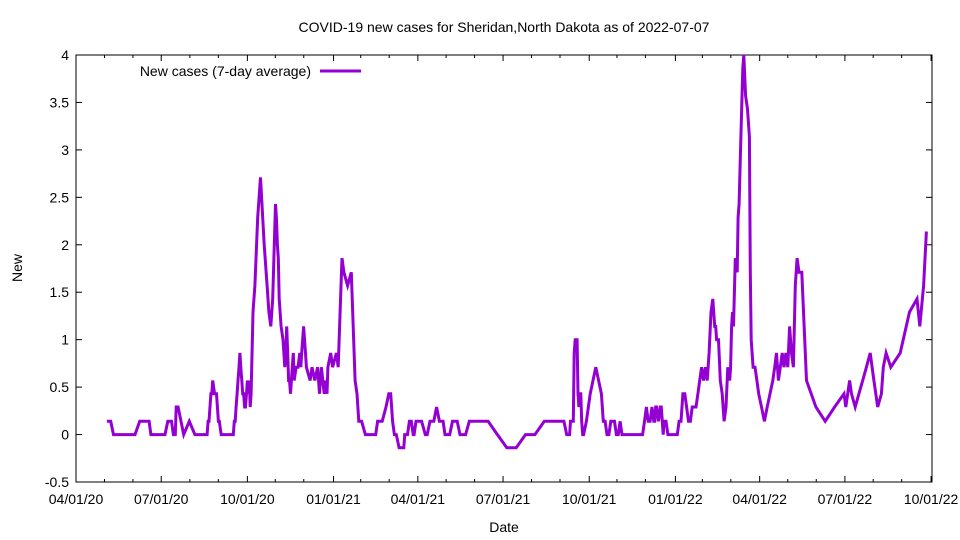 This screenshot has height=540, width=960. What do you see at coordinates (225, 71) in the screenshot?
I see `legend-label: New cases (7-day average)` at bounding box center [225, 71].